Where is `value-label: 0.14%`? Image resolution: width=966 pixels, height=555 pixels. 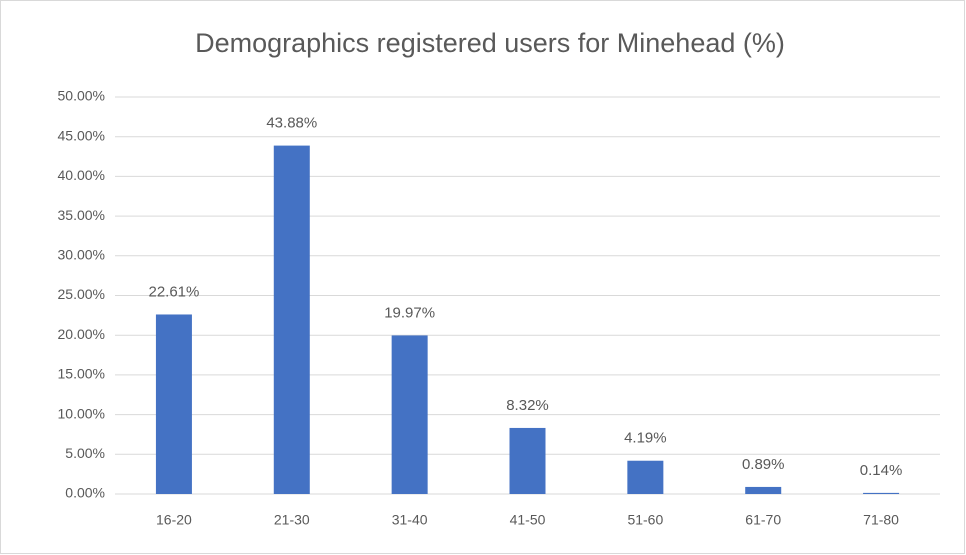 value-label: 0.14% is located at coordinates (881, 470).